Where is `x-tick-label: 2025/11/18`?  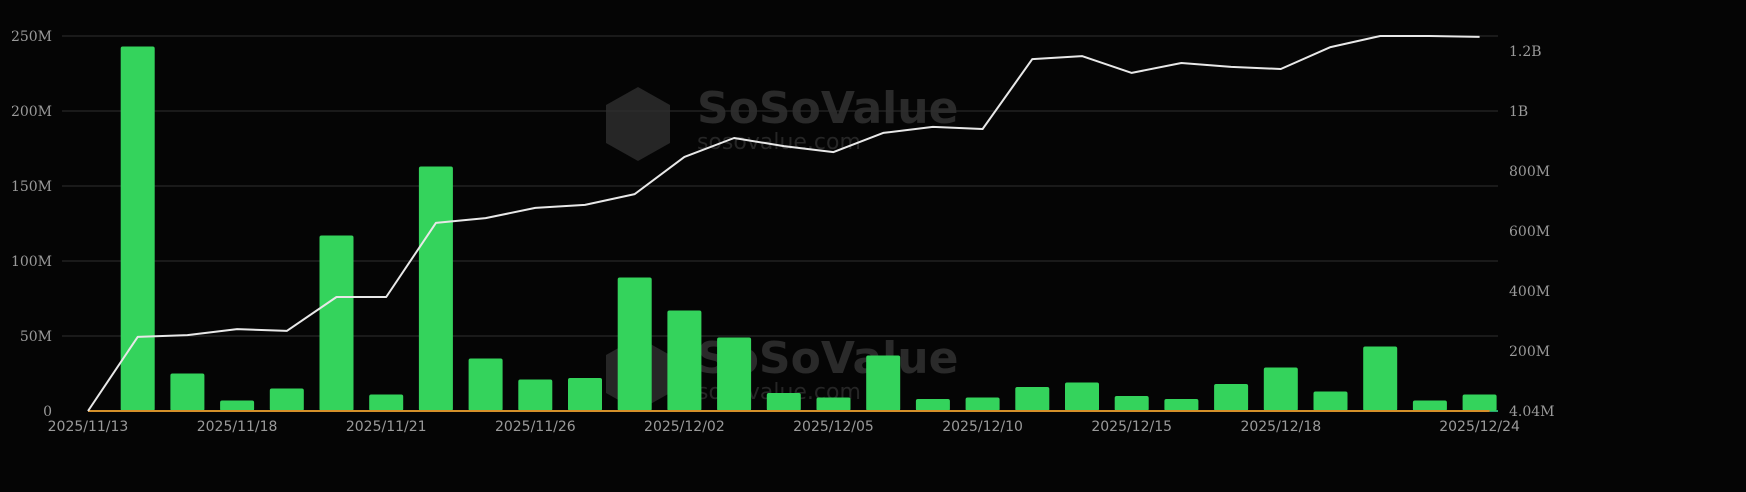 x-tick-label: 2025/11/18 is located at coordinates (237, 427).